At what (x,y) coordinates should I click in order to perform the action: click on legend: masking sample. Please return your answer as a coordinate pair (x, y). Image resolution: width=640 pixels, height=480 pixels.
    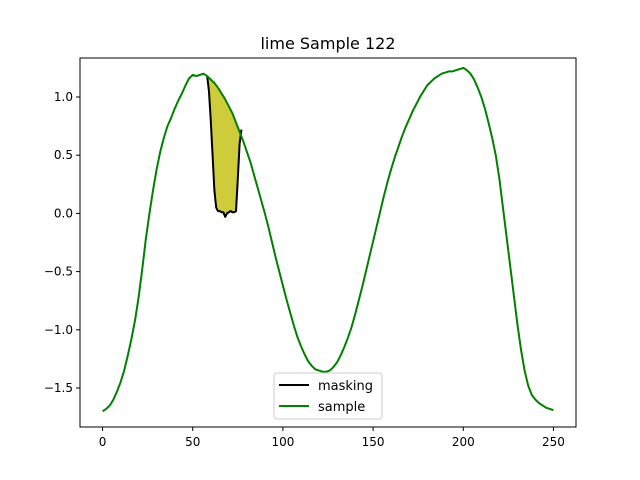
    Looking at the image, I should click on (328, 396).